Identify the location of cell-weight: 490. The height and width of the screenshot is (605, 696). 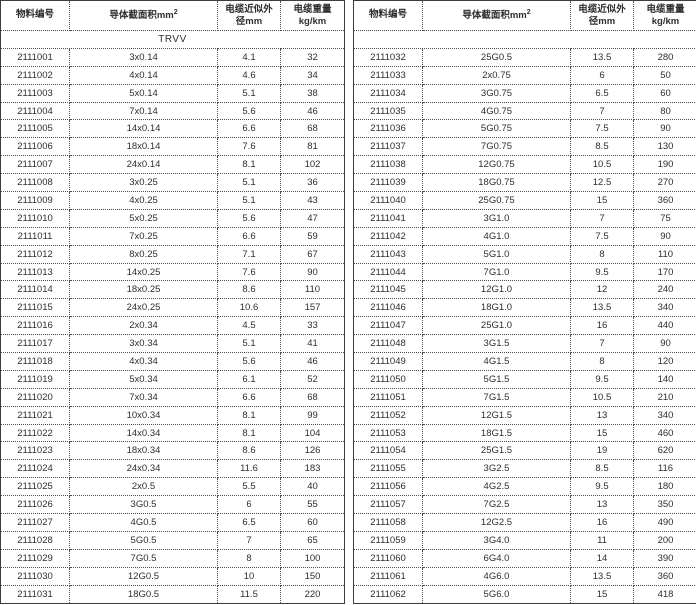
(664, 522).